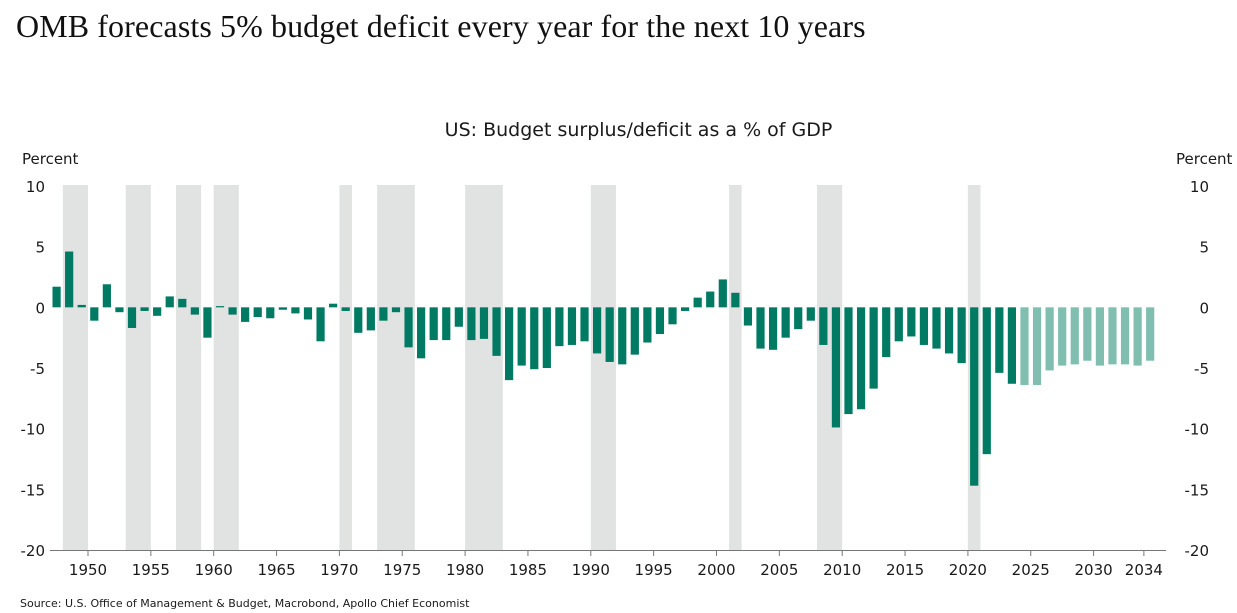 This screenshot has height=613, width=1237. I want to click on y-tick-label-right: -15, so click(1197, 490).